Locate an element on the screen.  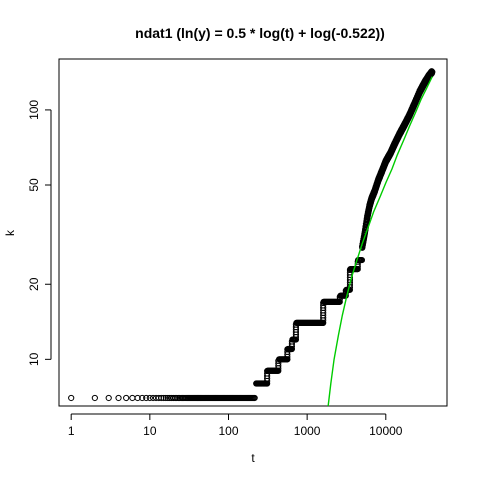
y-tick-label: 50 is located at coordinates (34, 185).